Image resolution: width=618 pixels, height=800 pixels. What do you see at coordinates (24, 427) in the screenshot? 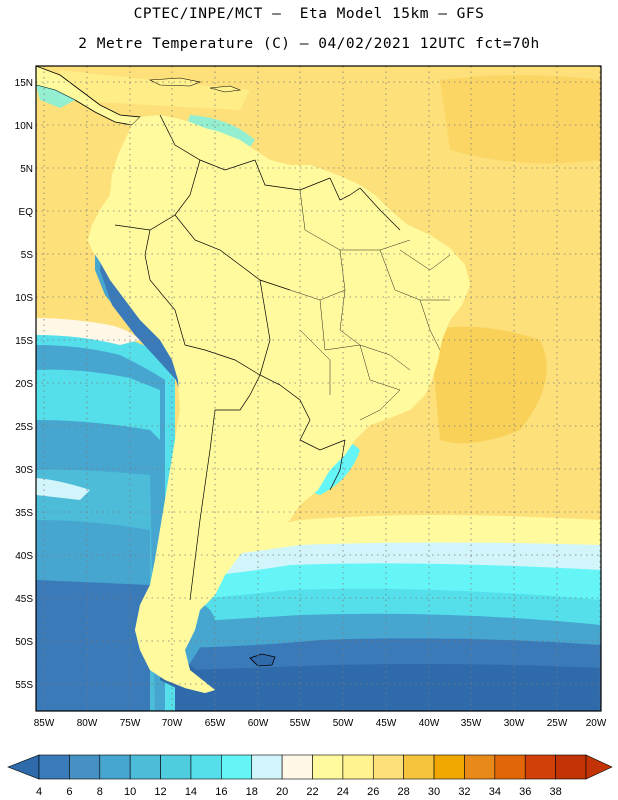
I see `lat-label: 25S` at bounding box center [24, 427].